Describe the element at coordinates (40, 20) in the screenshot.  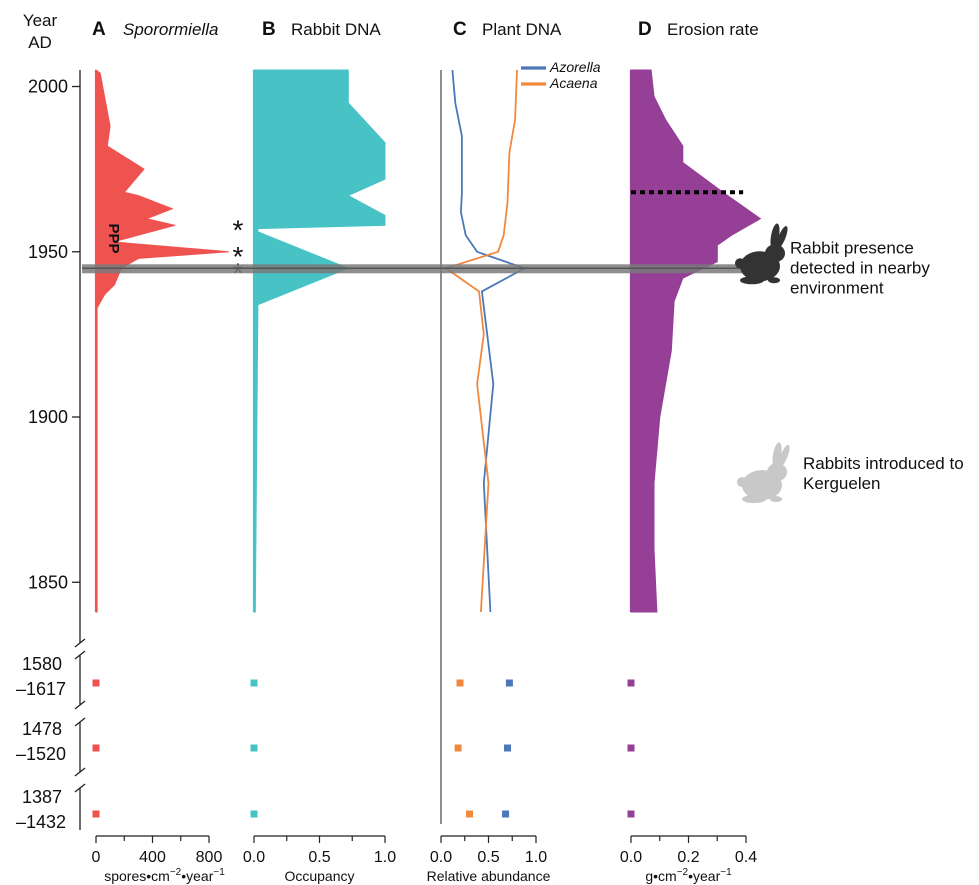
I see `y-axis-title-line1: Year` at that location.